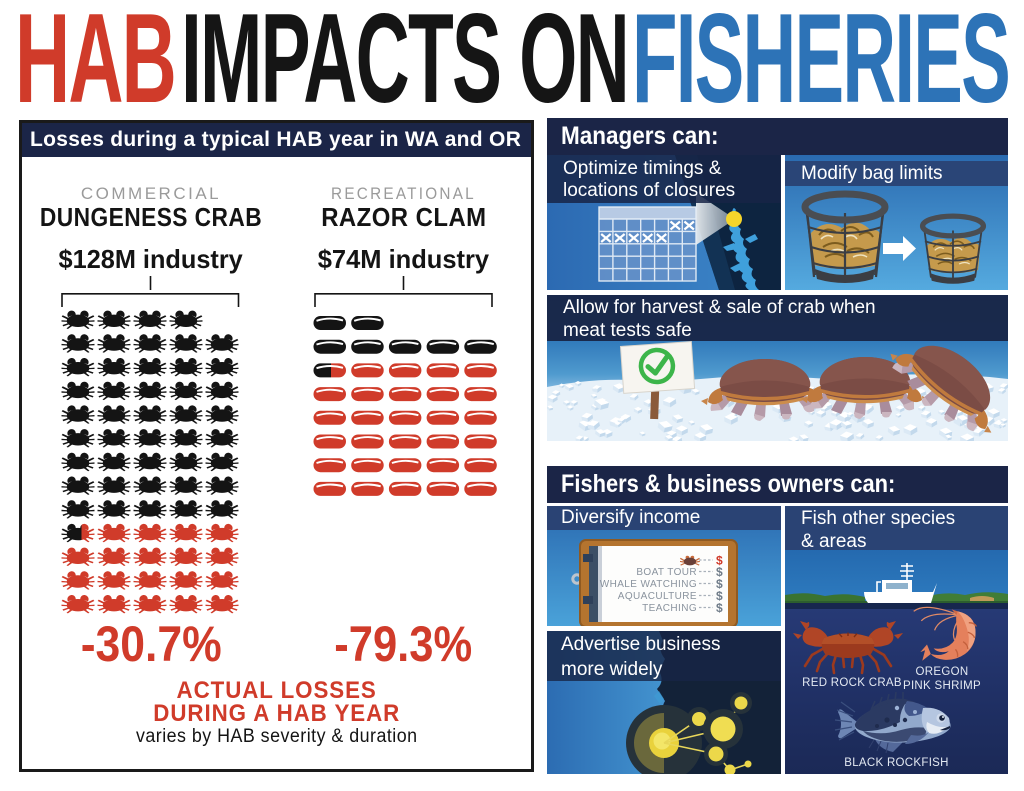  Describe the element at coordinates (657, 596) in the screenshot. I see `svg-text: AQUACULTURE` at that location.